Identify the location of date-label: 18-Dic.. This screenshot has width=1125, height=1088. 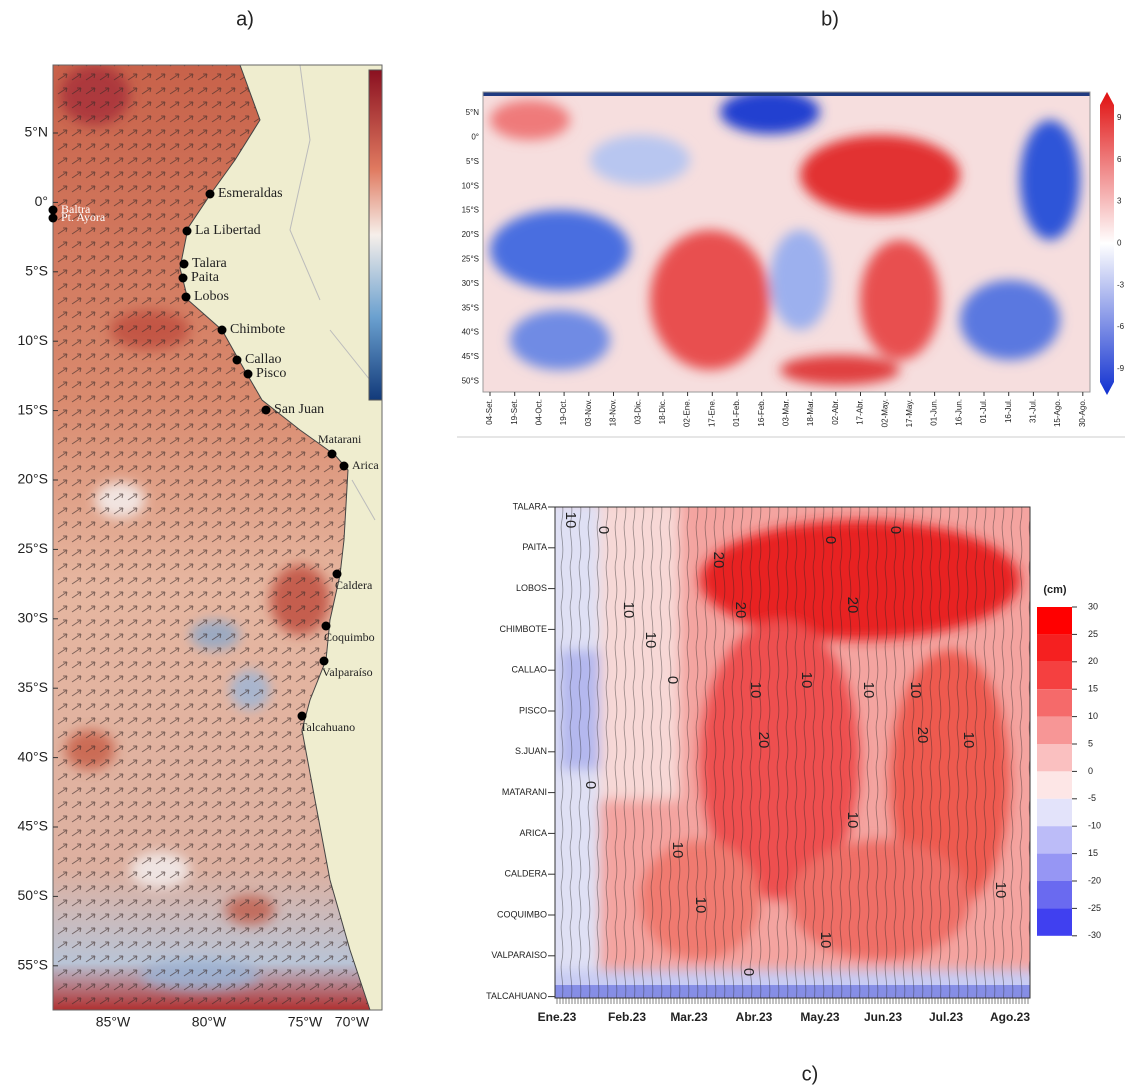
(662, 411).